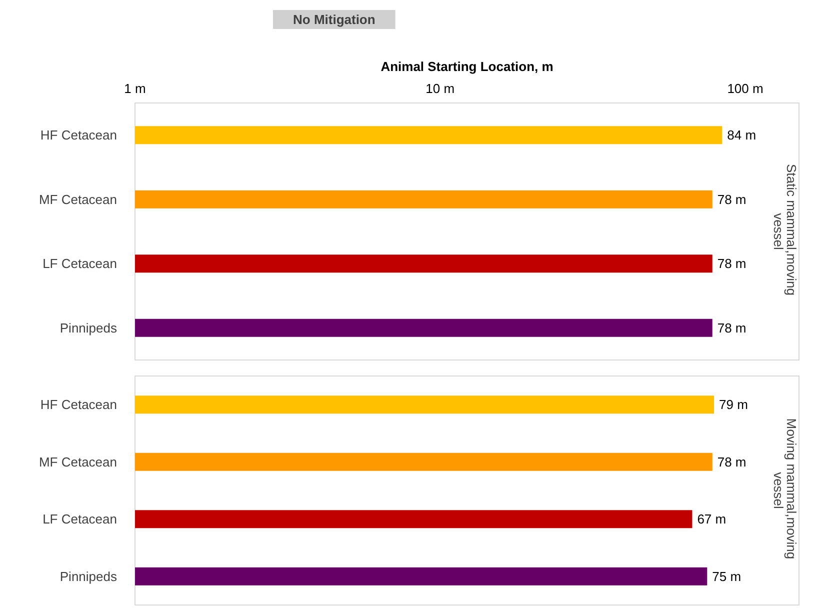 This screenshot has width=815, height=614. What do you see at coordinates (727, 576) in the screenshot?
I see `data-label: 75 m` at bounding box center [727, 576].